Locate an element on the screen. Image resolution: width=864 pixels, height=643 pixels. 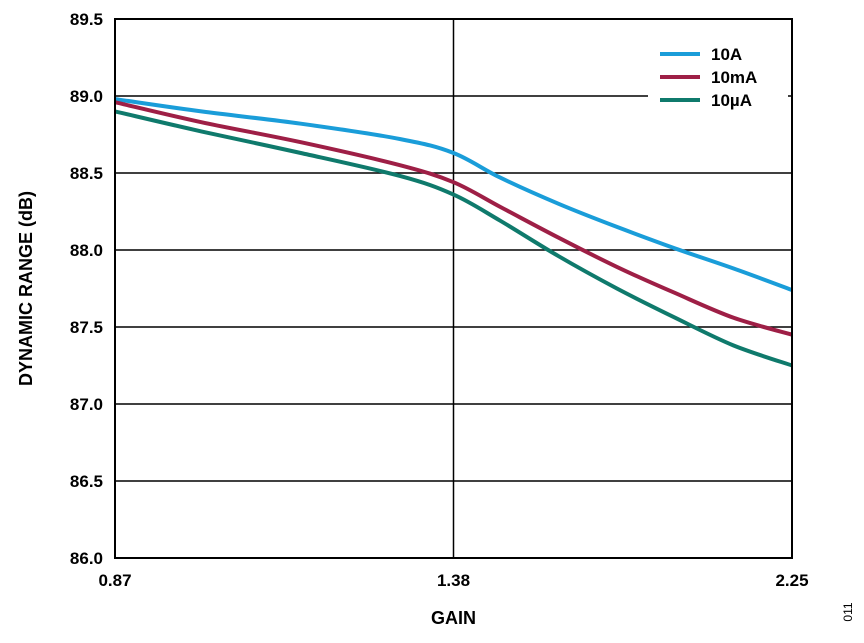
legend-label-1: 10mA is located at coordinates (734, 77).